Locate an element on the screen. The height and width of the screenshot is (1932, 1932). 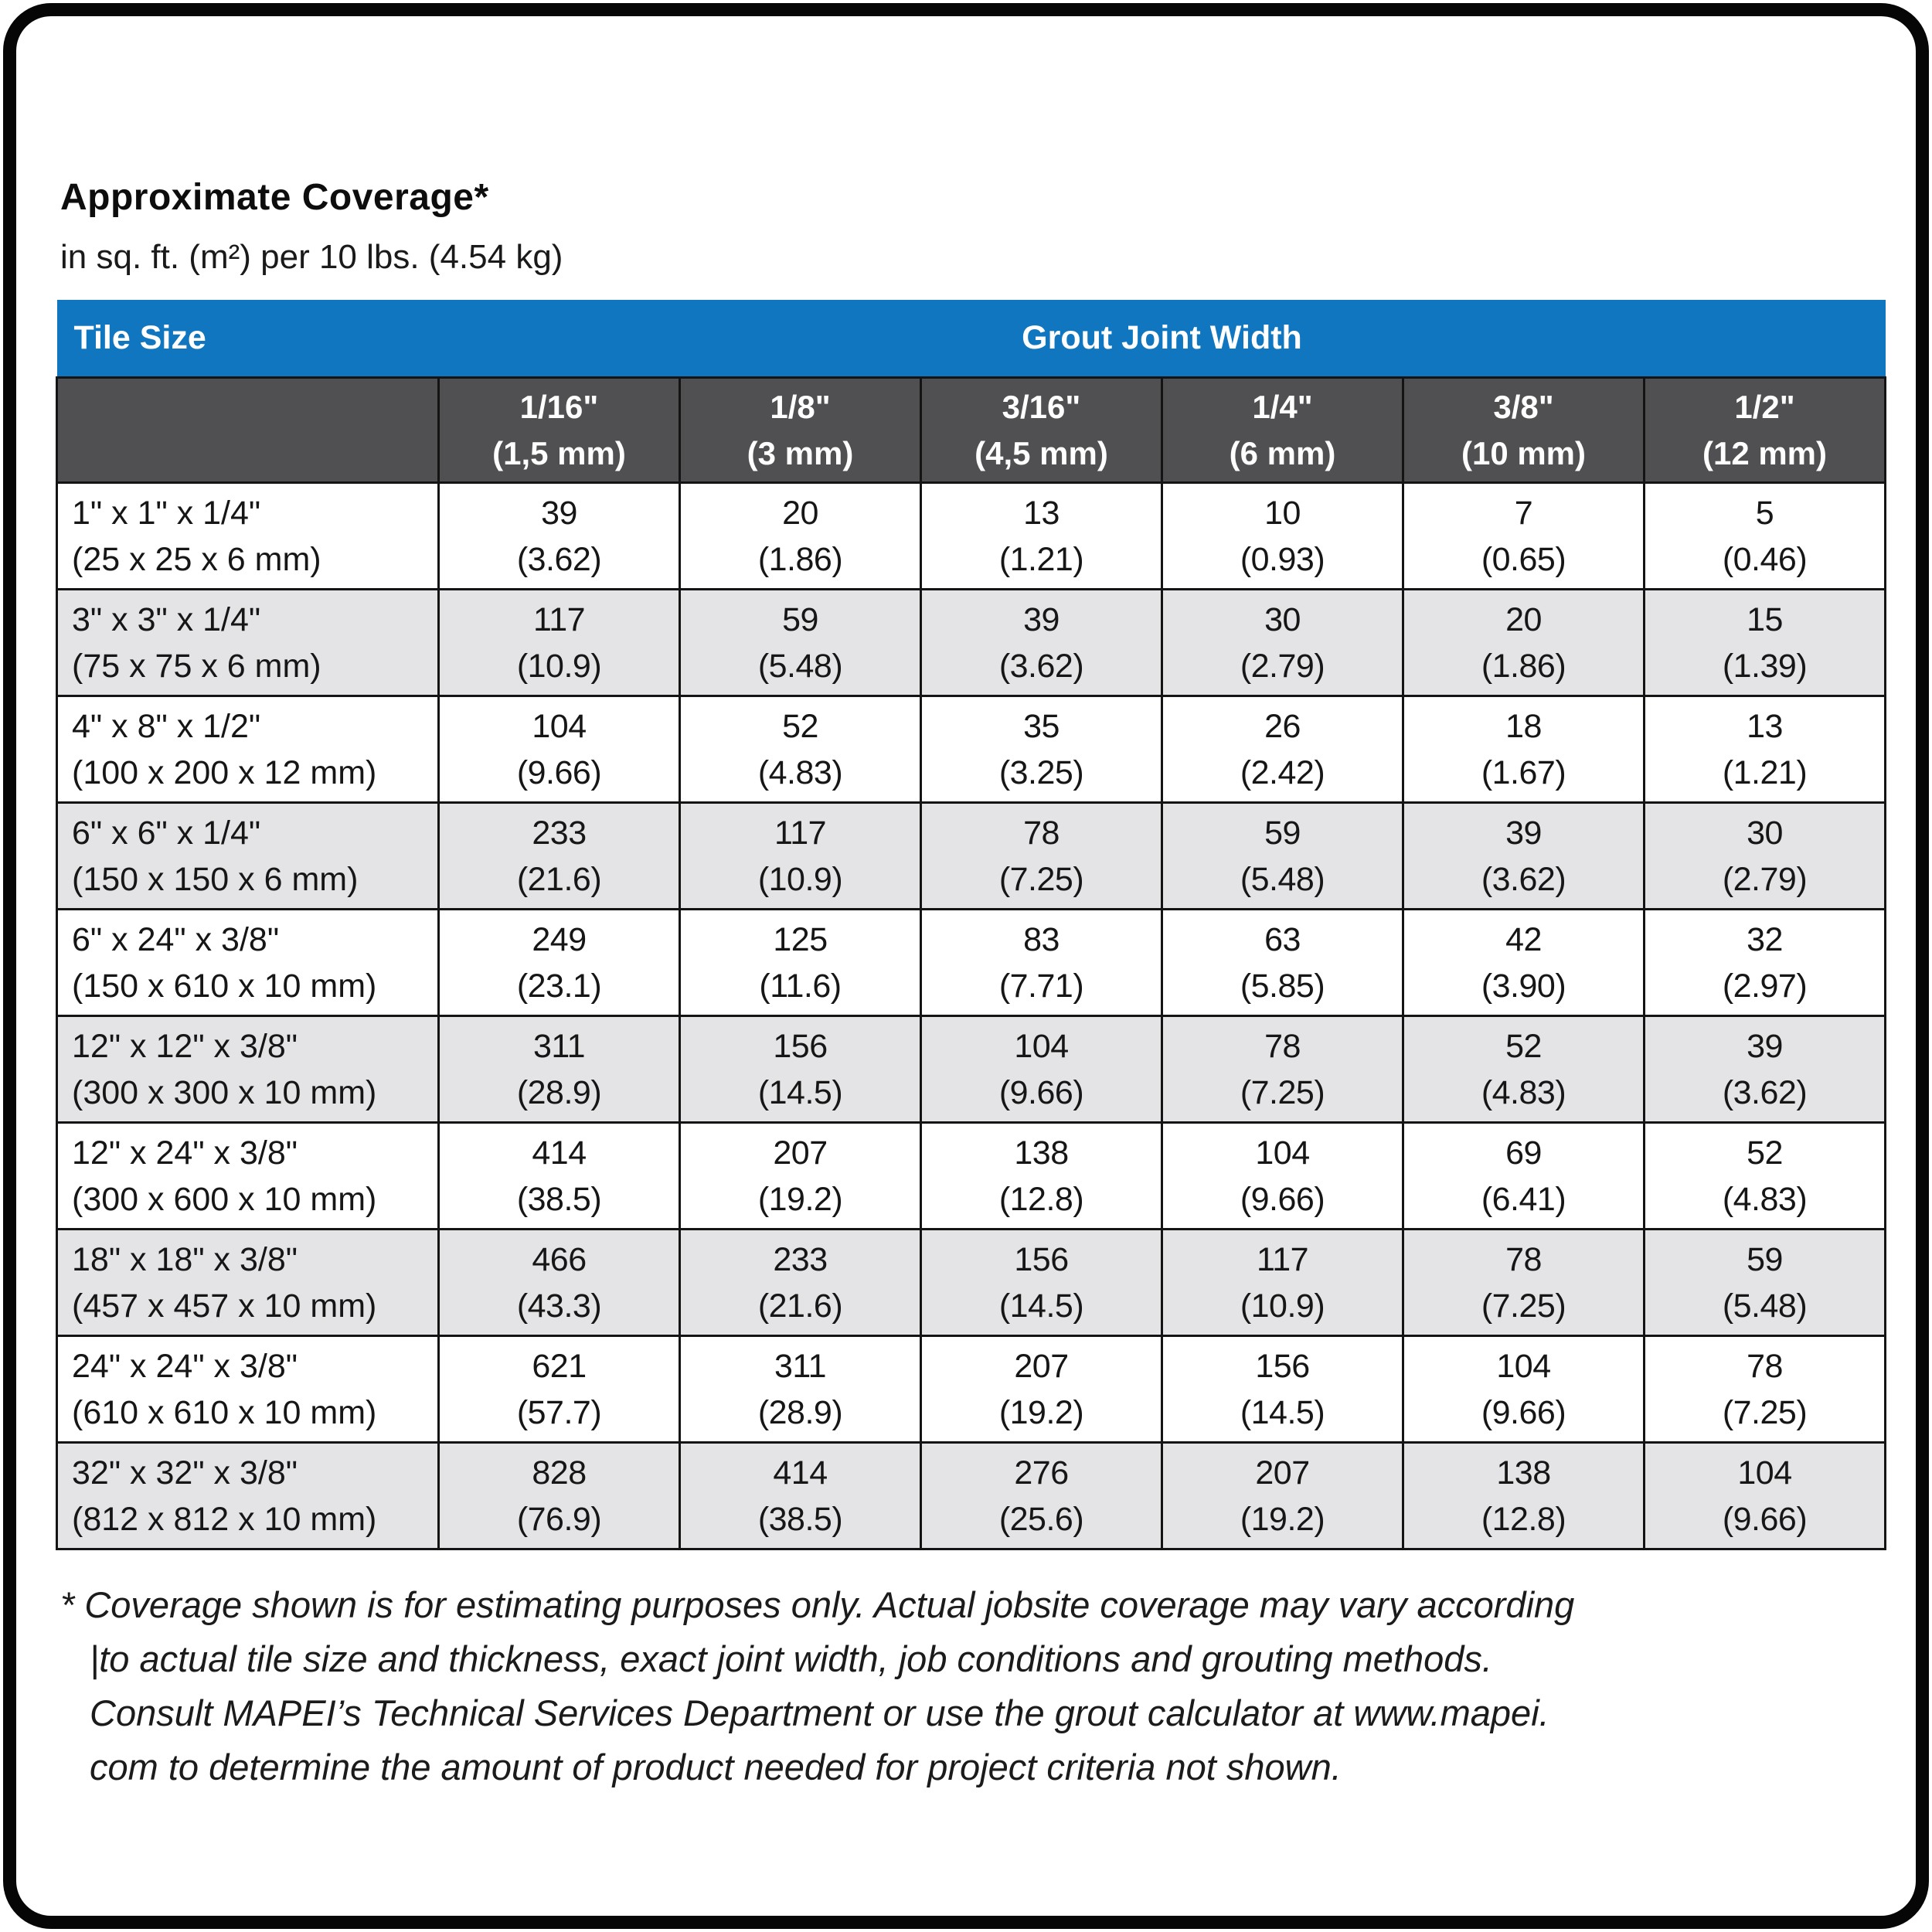
coverage-cell: 466 (43.3) is located at coordinates (559, 1283).